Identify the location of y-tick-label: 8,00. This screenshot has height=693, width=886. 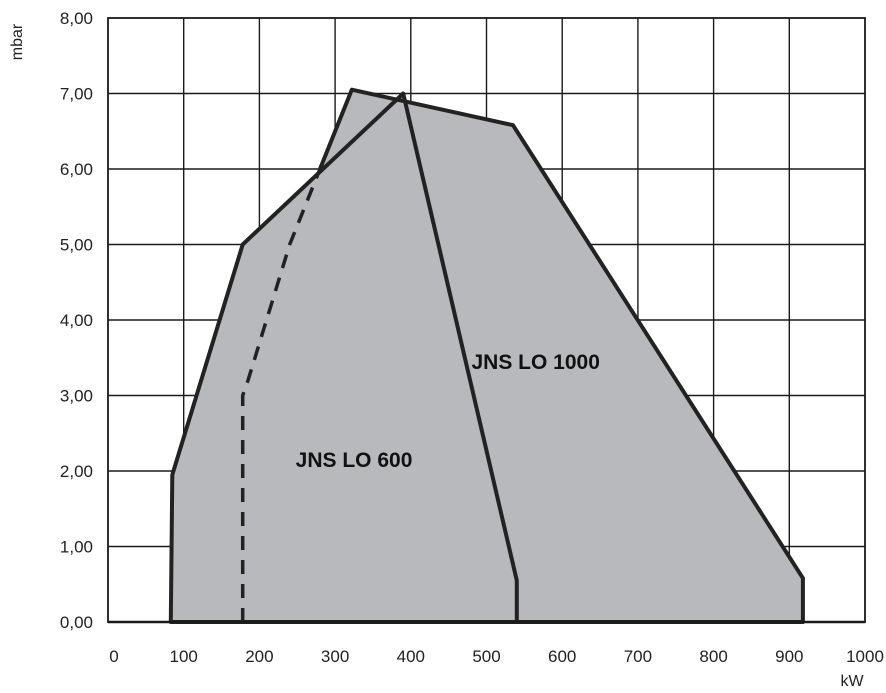
(76, 18).